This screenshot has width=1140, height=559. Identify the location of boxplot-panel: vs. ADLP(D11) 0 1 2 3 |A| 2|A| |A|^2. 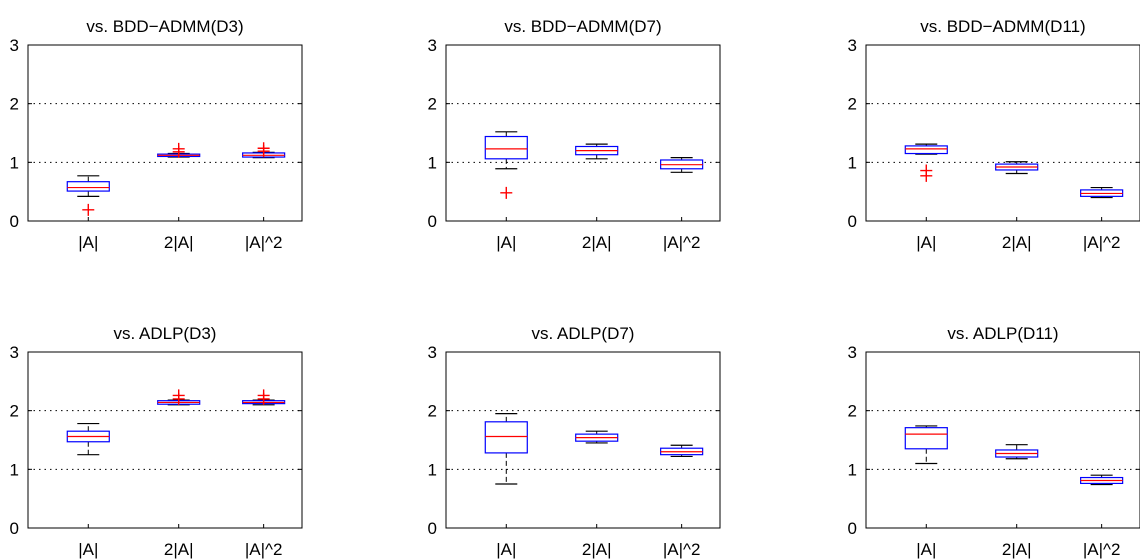
(994, 441).